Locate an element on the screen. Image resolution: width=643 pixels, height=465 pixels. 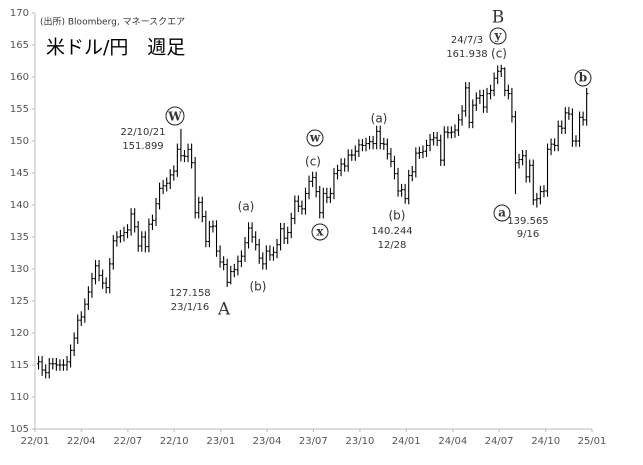
x-tick-label: 23/01 is located at coordinates (220, 441).